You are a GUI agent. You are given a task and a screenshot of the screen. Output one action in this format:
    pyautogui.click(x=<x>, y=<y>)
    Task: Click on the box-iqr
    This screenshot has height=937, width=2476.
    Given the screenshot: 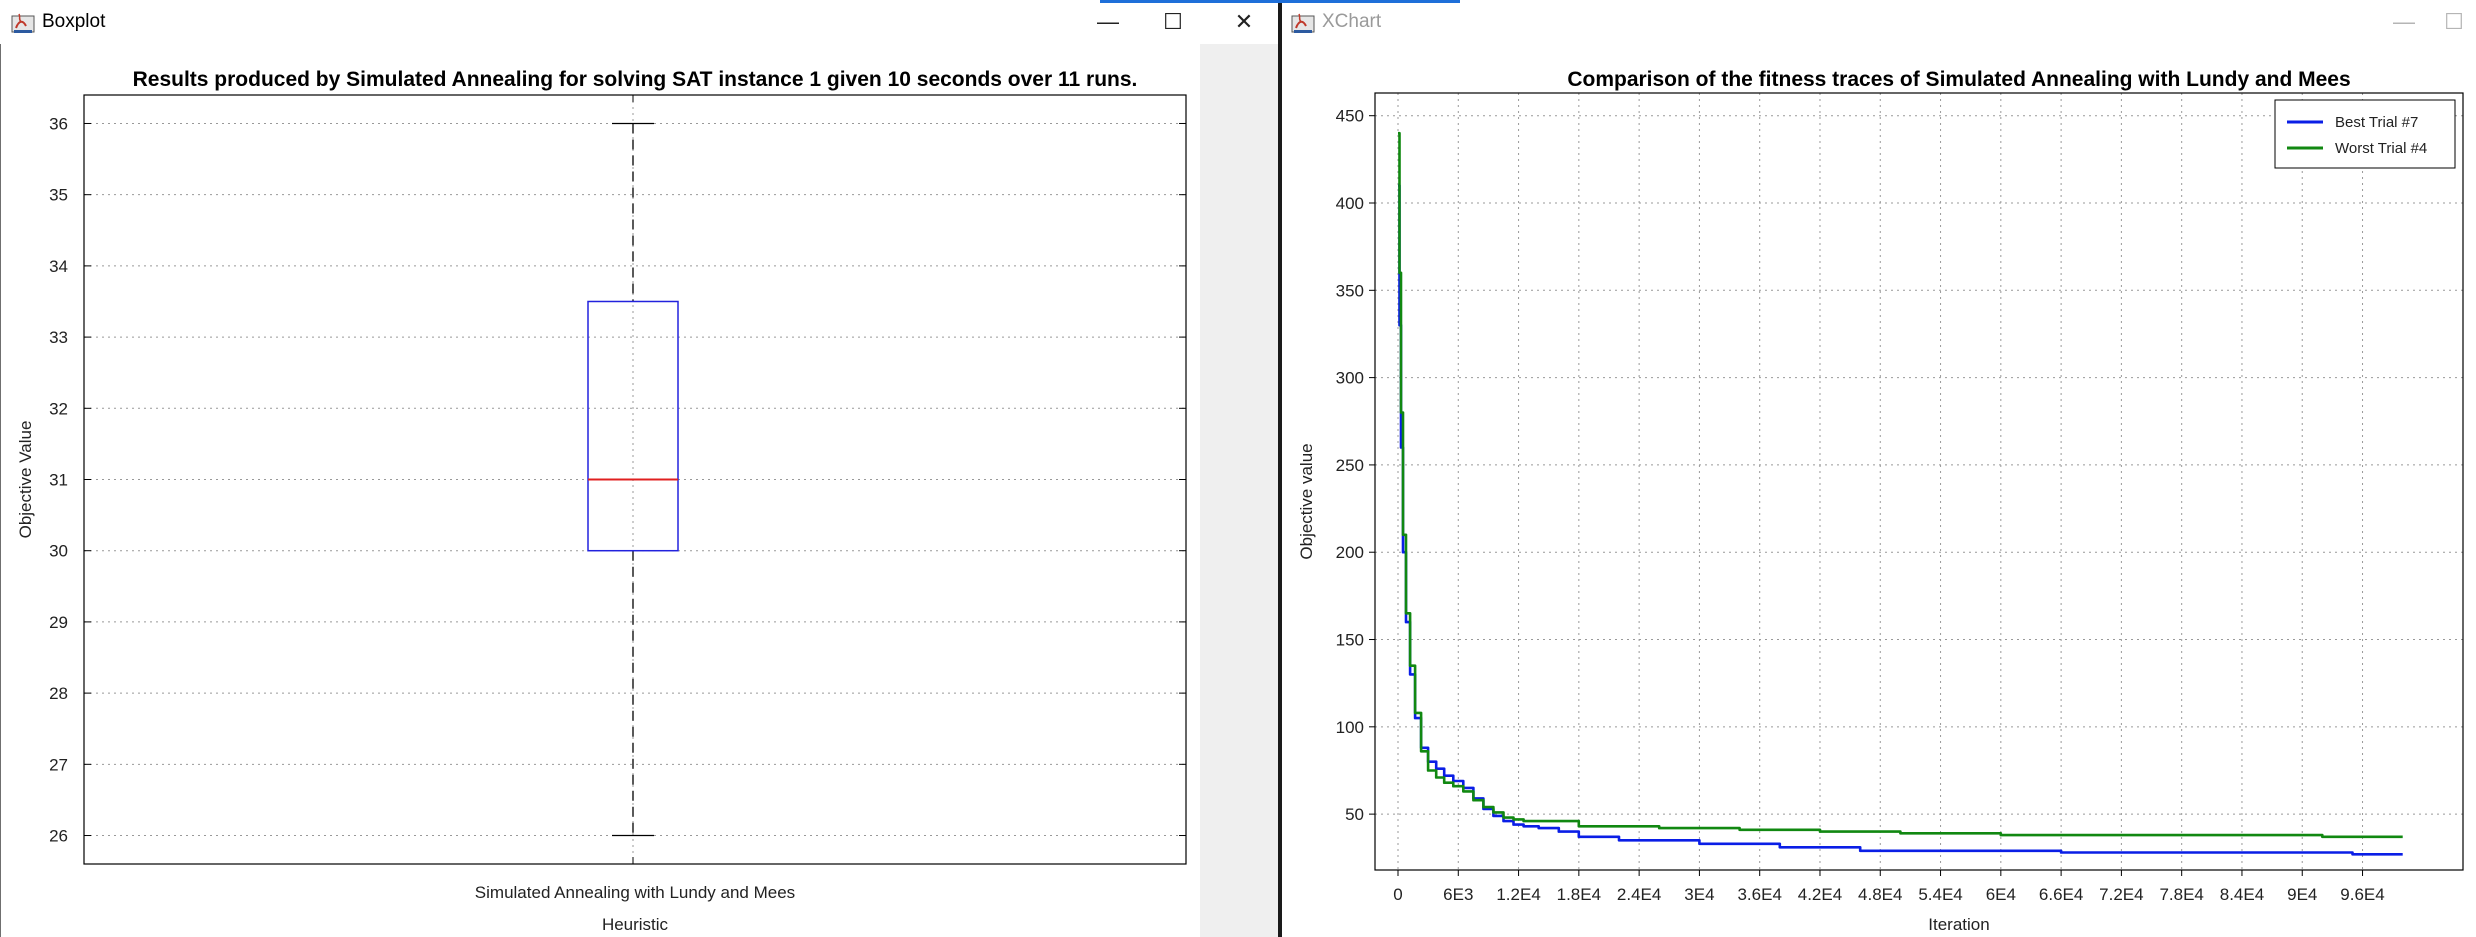 What is the action you would take?
    pyautogui.click(x=633, y=426)
    